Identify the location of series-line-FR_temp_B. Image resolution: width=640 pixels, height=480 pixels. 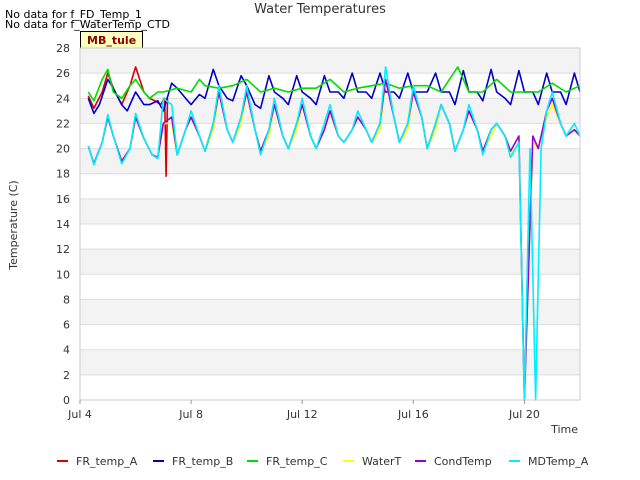
(334, 91).